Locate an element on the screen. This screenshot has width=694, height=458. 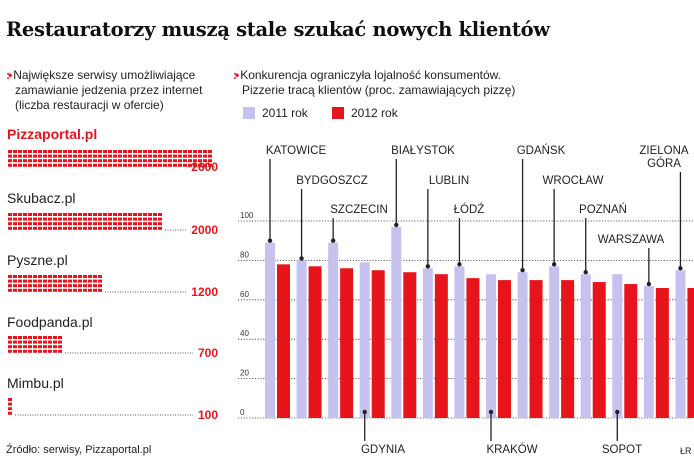
y-tick-label: 0 is located at coordinates (242, 412).